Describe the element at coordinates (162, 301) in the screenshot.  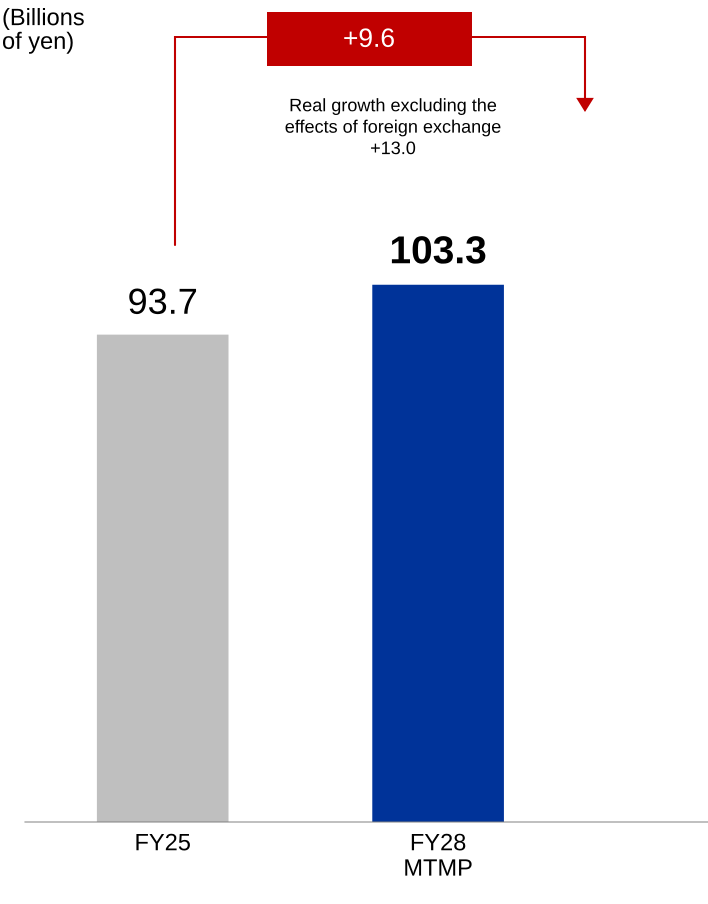
I see `data-label: 93.7` at that location.